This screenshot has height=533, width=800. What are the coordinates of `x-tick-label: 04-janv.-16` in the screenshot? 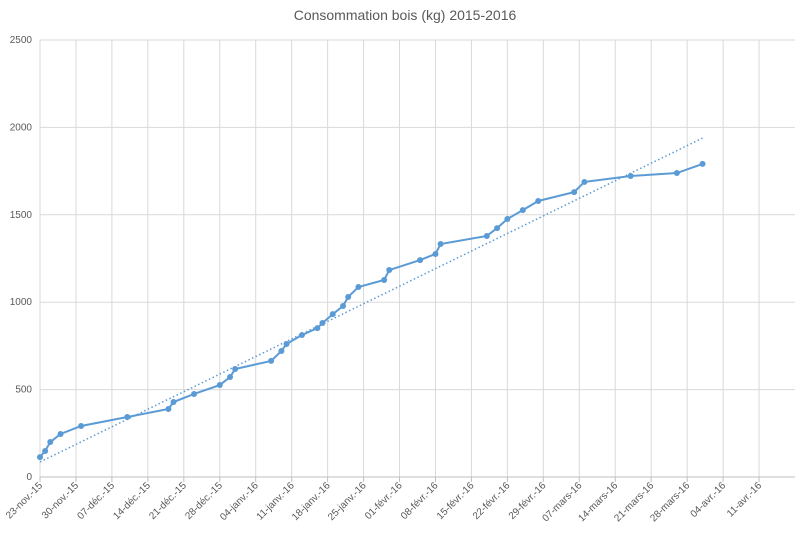 It's located at (239, 501).